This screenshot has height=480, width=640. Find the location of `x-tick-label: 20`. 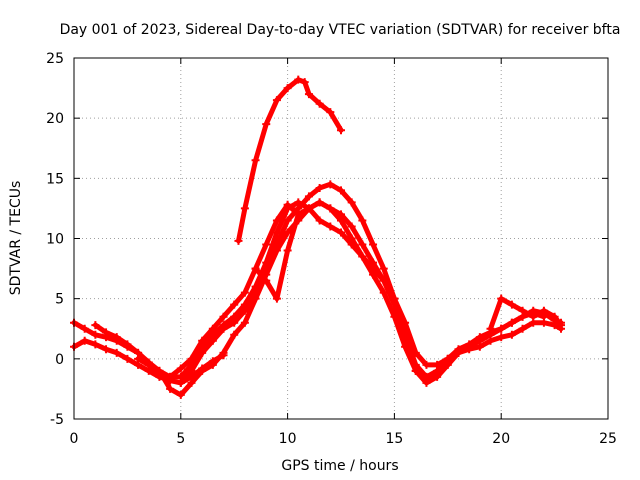

x-tick-label: 20 is located at coordinates (501, 439).